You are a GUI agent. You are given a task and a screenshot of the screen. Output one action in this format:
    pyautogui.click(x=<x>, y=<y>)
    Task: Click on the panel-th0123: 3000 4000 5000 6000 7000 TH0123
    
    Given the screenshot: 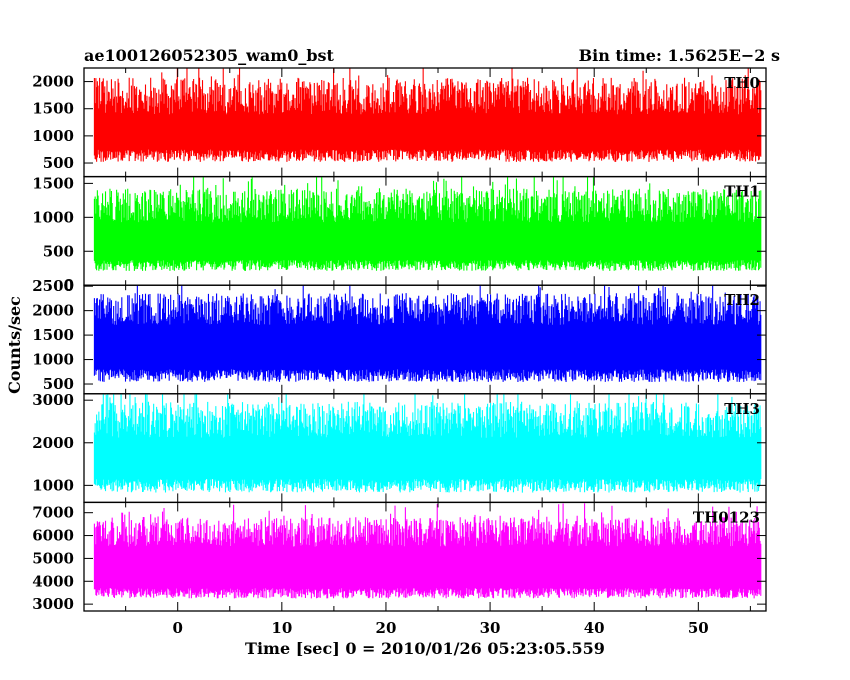 What is the action you would take?
    pyautogui.click(x=399, y=557)
    